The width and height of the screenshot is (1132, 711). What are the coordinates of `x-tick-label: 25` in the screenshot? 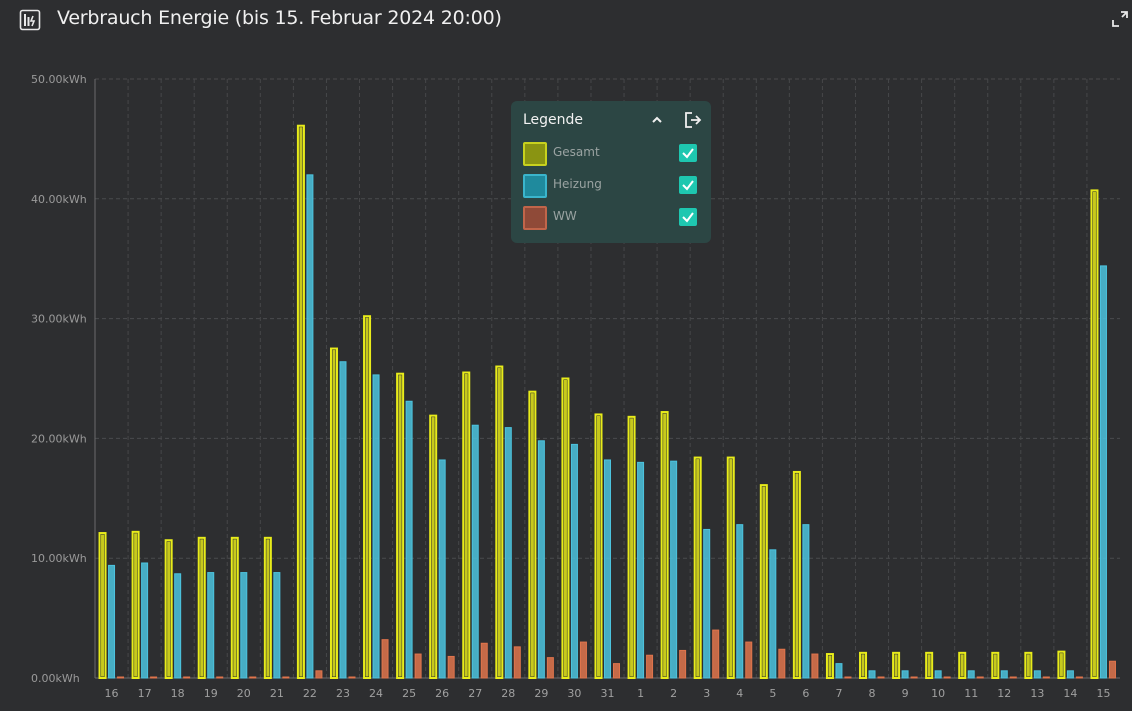 It's located at (409, 693).